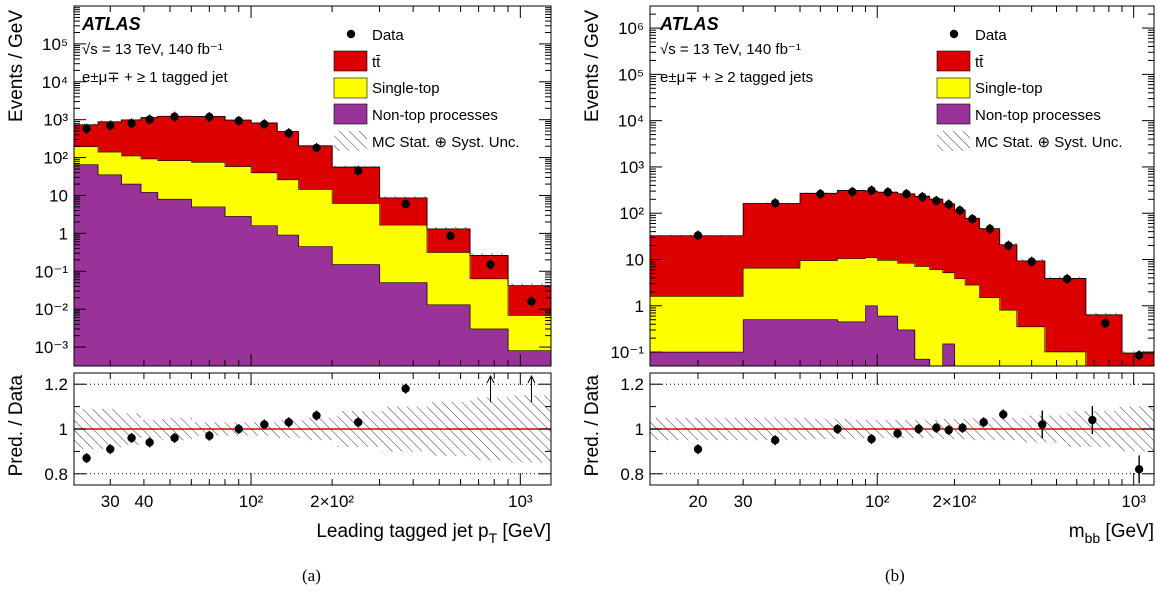 Image resolution: width=1157 pixels, height=596 pixels. Describe the element at coordinates (634, 260) in the screenshot. I see `y-tick-label: 10` at that location.